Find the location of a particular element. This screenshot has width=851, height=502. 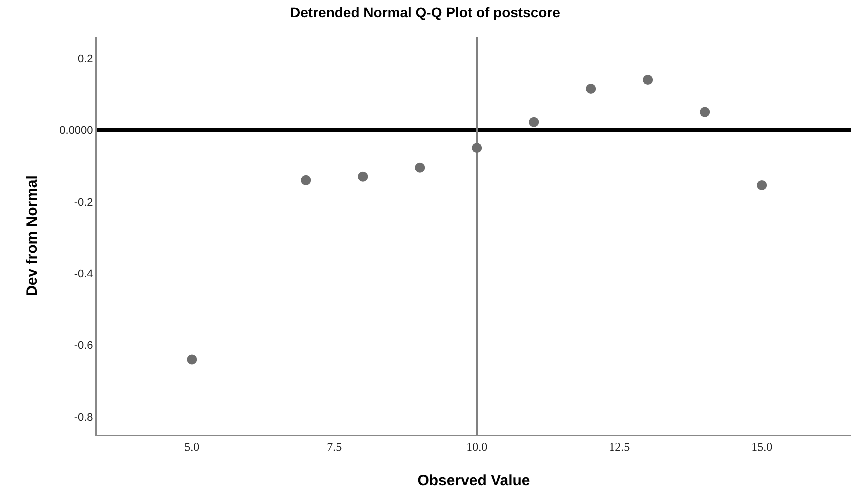

y-tick-label: -0.2 is located at coordinates (84, 202).